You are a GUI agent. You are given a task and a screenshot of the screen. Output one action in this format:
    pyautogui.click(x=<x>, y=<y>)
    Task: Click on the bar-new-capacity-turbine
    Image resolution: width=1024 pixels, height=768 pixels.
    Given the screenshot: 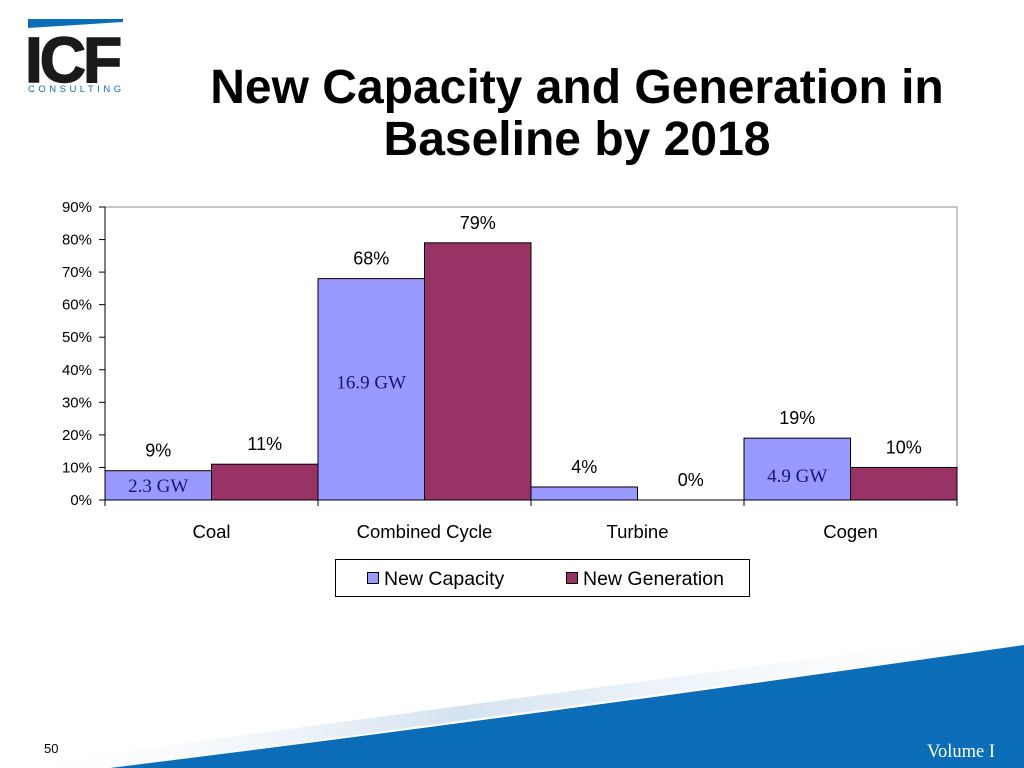 What is the action you would take?
    pyautogui.click(x=584, y=493)
    